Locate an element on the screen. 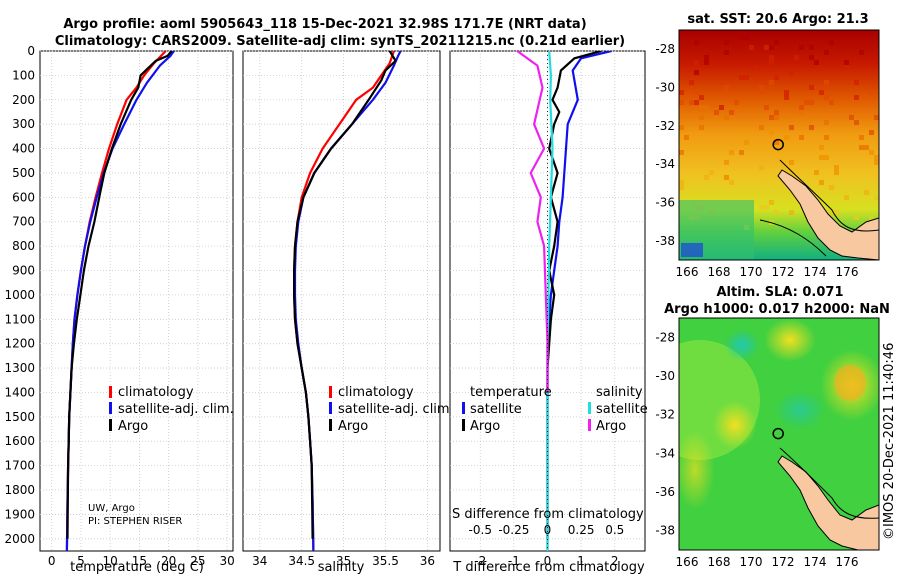 The width and height of the screenshot is (900, 580). sst-coastline is located at coordinates (829, 195).